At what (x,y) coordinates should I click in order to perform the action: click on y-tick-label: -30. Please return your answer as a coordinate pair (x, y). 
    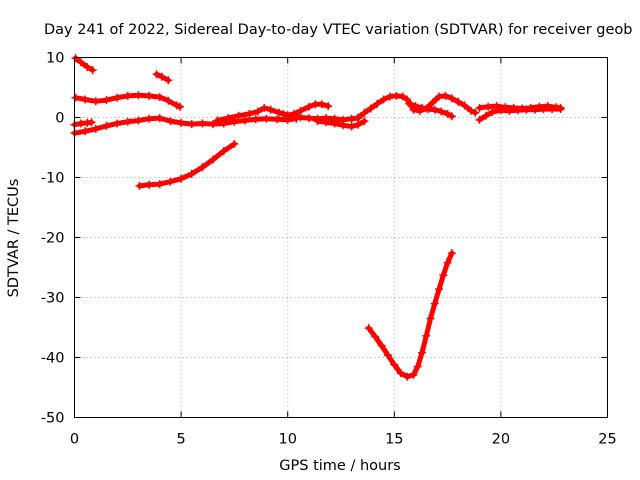
    Looking at the image, I should click on (53, 299).